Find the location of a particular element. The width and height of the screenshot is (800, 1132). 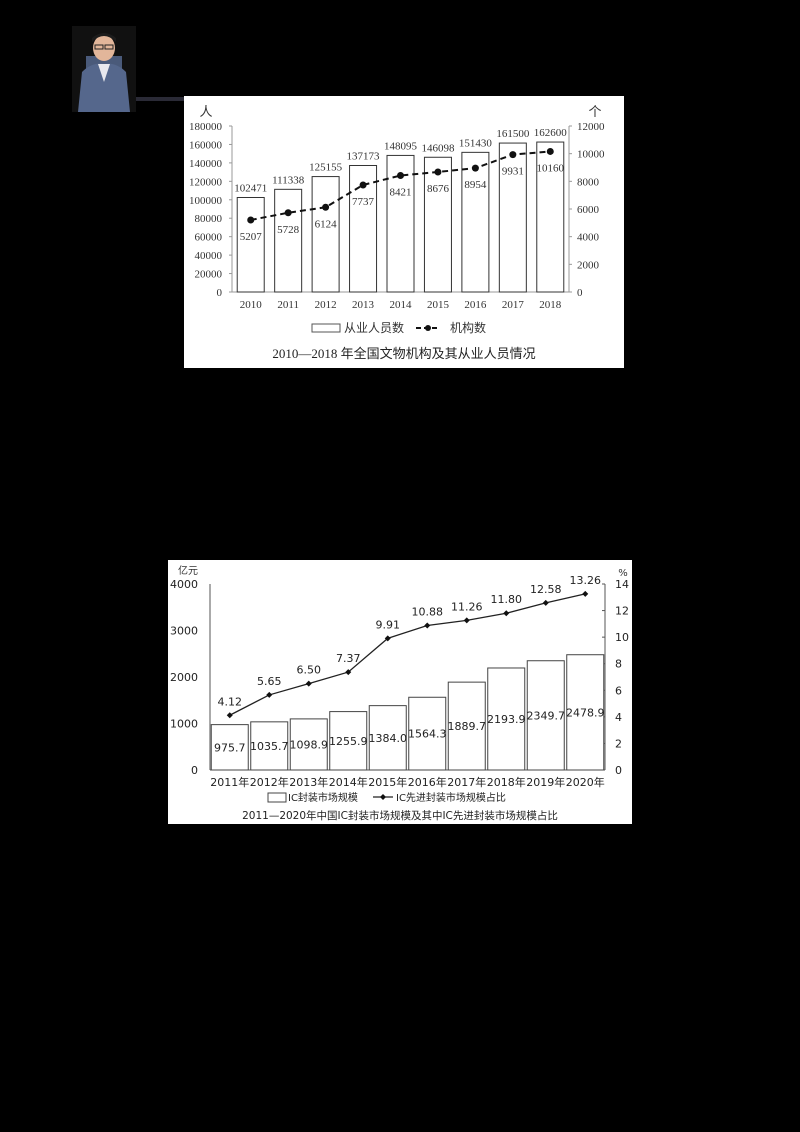

x-tick-label: 2012 is located at coordinates (326, 305).